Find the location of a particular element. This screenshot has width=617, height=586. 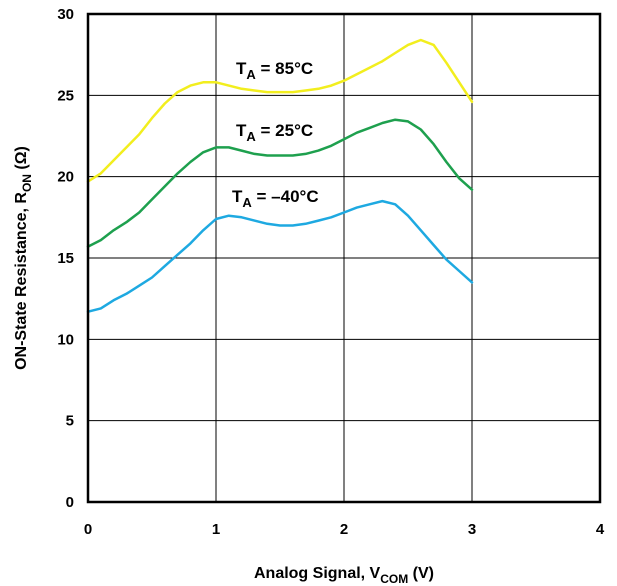

x-tick-label: 0 is located at coordinates (88, 529).